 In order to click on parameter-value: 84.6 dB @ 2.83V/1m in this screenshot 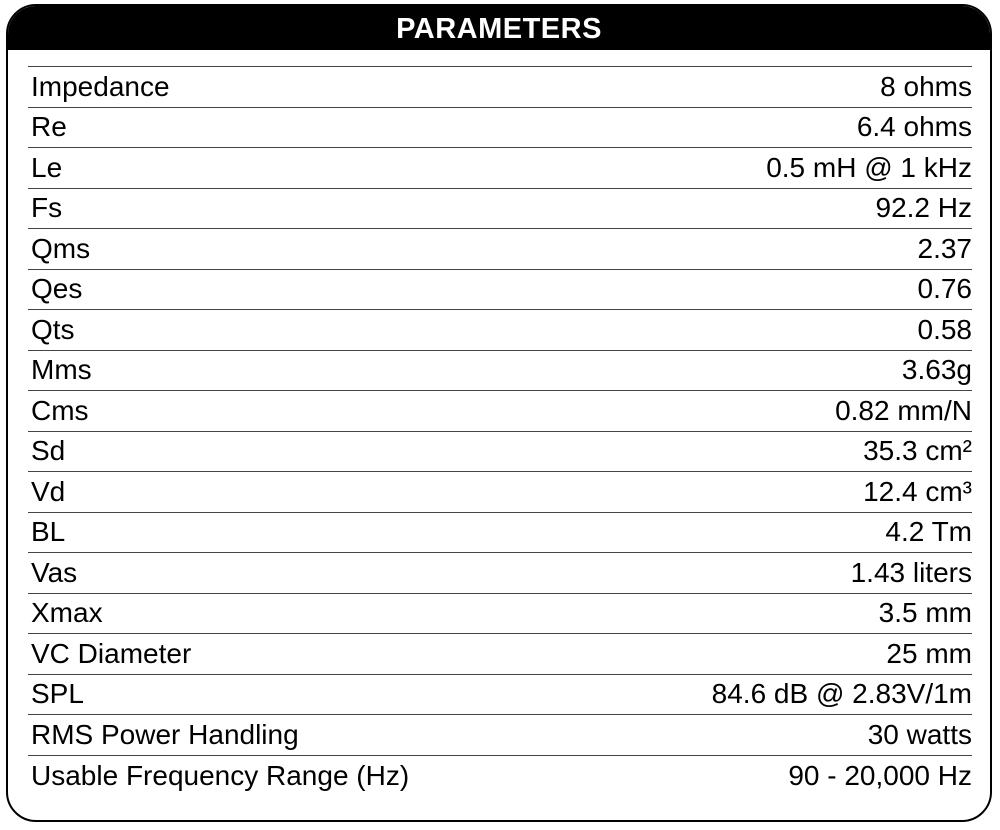, I will do `click(841, 694)`.